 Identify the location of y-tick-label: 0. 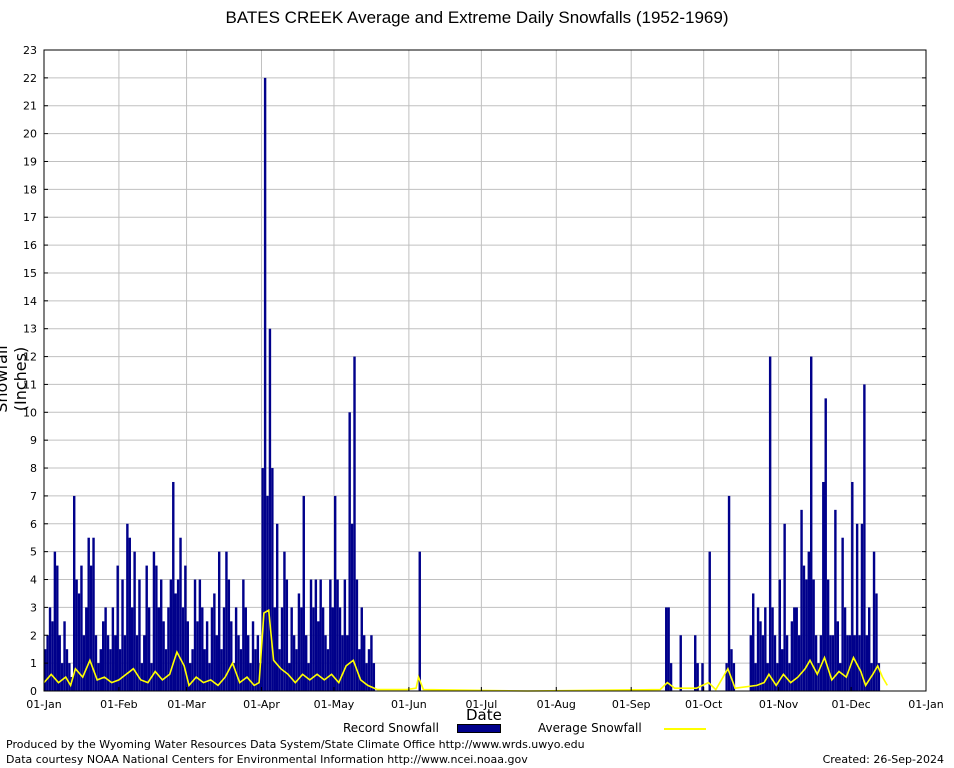
(33, 691).